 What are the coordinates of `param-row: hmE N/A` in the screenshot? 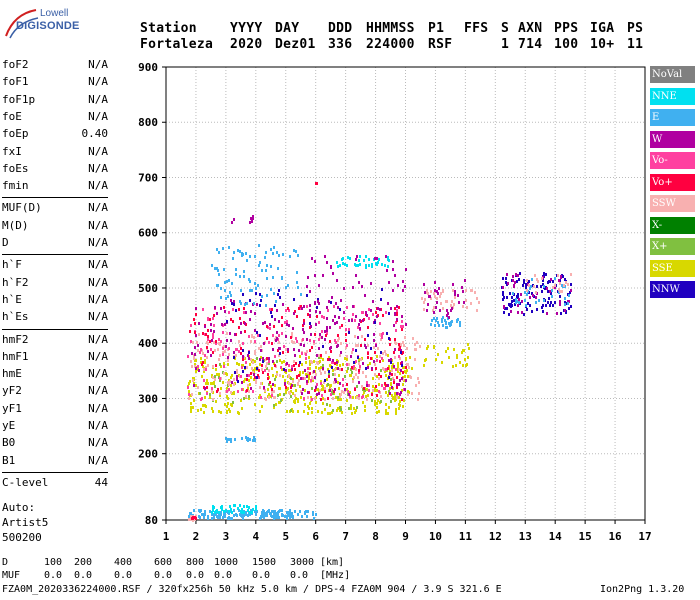 It's located at (55, 375).